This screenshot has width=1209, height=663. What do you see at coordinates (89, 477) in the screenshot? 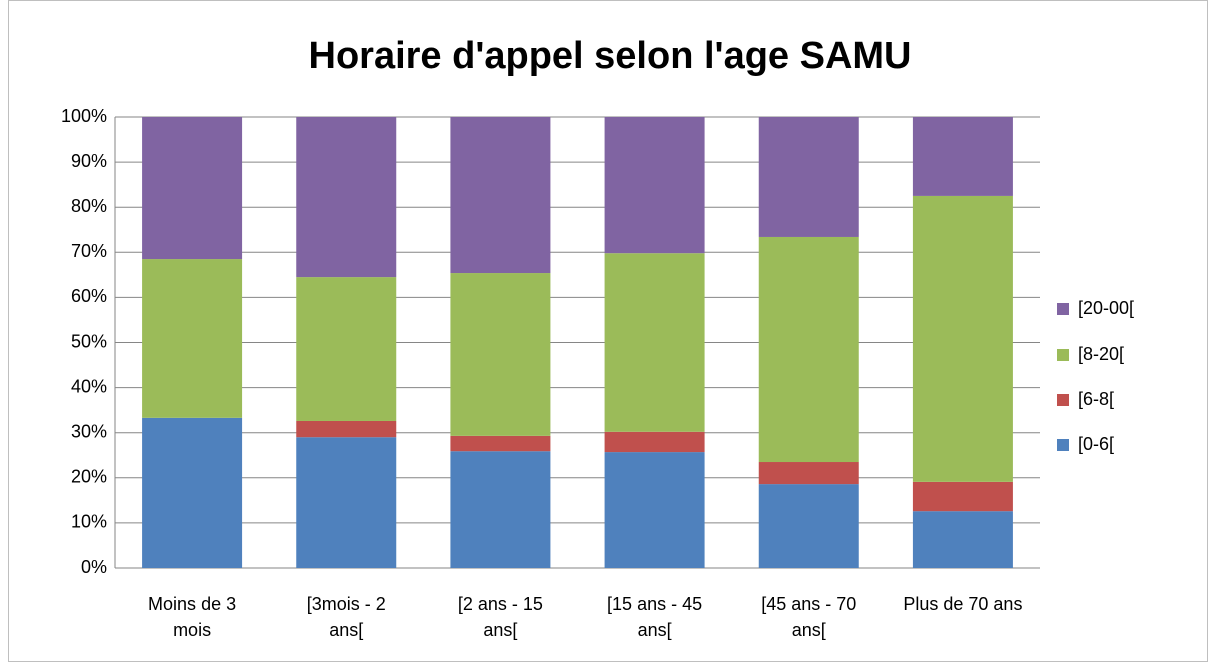
I see `y-tick-label: 20%` at bounding box center [89, 477].